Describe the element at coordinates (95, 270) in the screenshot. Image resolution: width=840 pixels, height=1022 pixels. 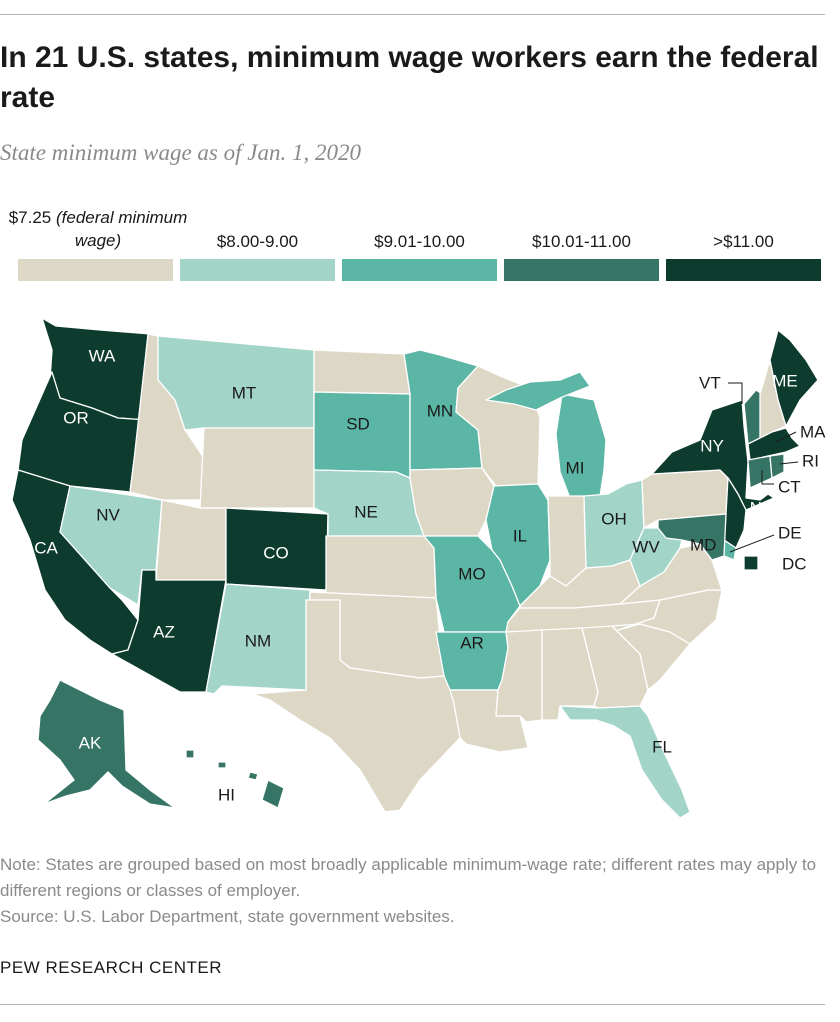
I see `legend-swatch-federal` at that location.